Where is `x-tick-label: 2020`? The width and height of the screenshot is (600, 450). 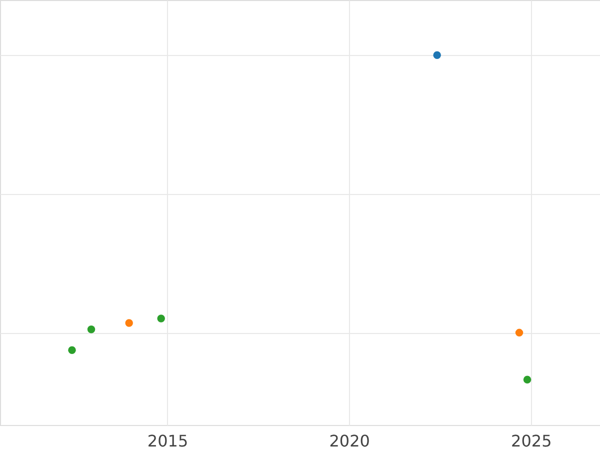 x-tick-label: 2020 is located at coordinates (349, 441).